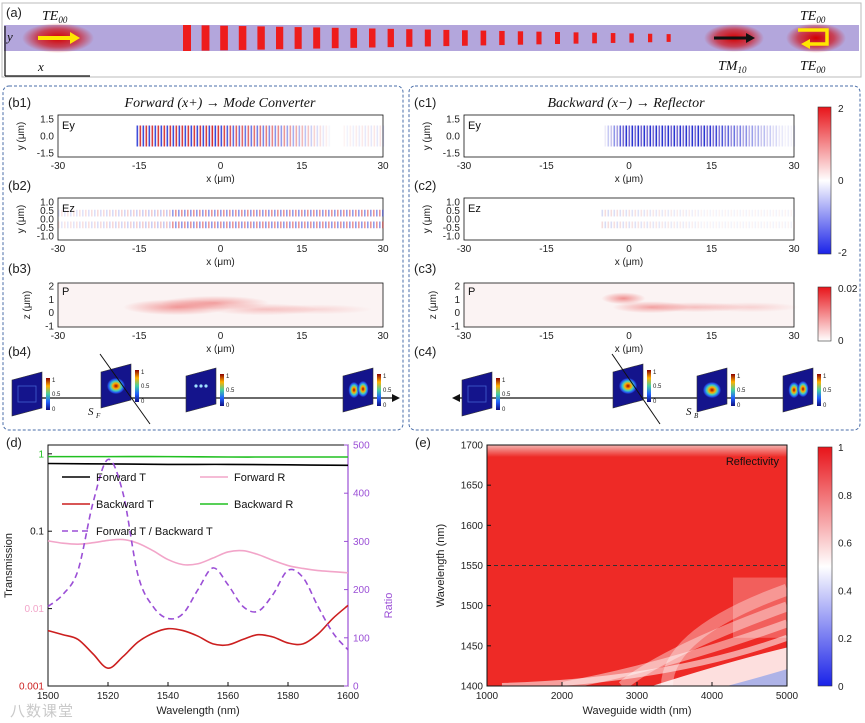  I want to click on y-tick-label: -1.0, so click(46, 237).